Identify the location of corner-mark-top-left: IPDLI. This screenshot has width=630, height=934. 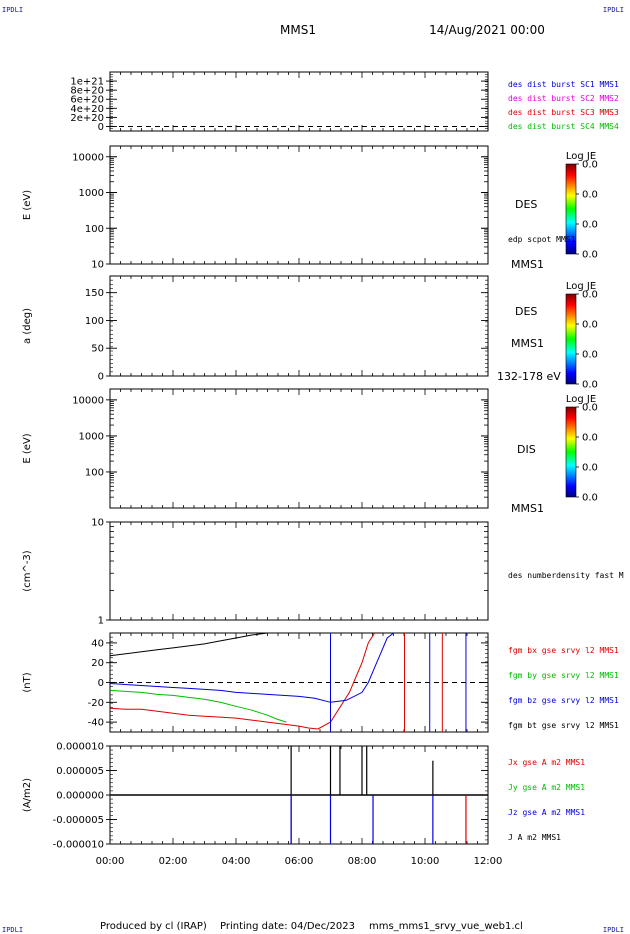
(13, 10).